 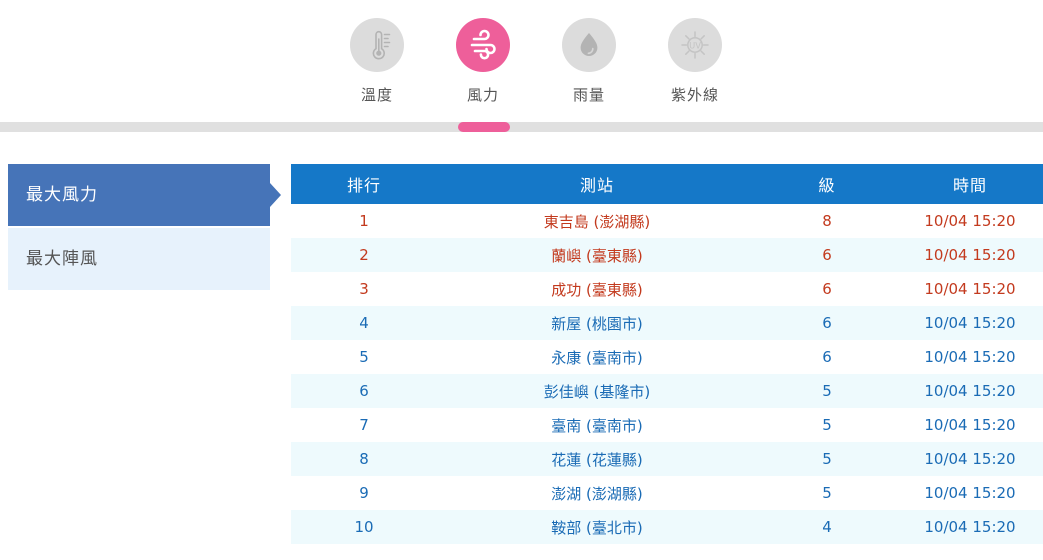 What do you see at coordinates (62, 259) in the screenshot?
I see `sidebar-item-label: 最大陣風` at bounding box center [62, 259].